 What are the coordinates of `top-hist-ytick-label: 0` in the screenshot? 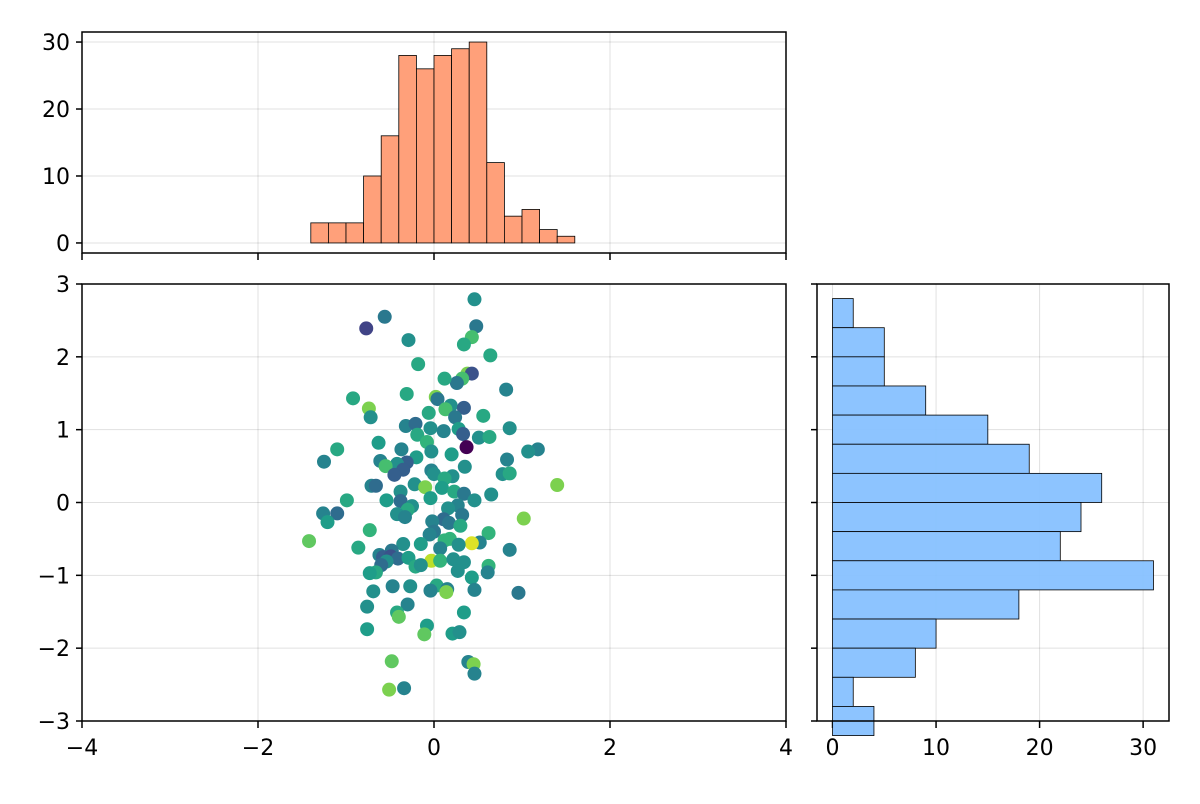 It's located at (63, 244).